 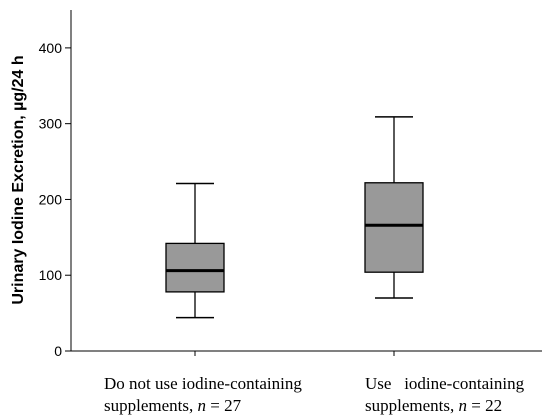 What do you see at coordinates (484, 405) in the screenshot?
I see `sample-size-value: = 22` at bounding box center [484, 405].